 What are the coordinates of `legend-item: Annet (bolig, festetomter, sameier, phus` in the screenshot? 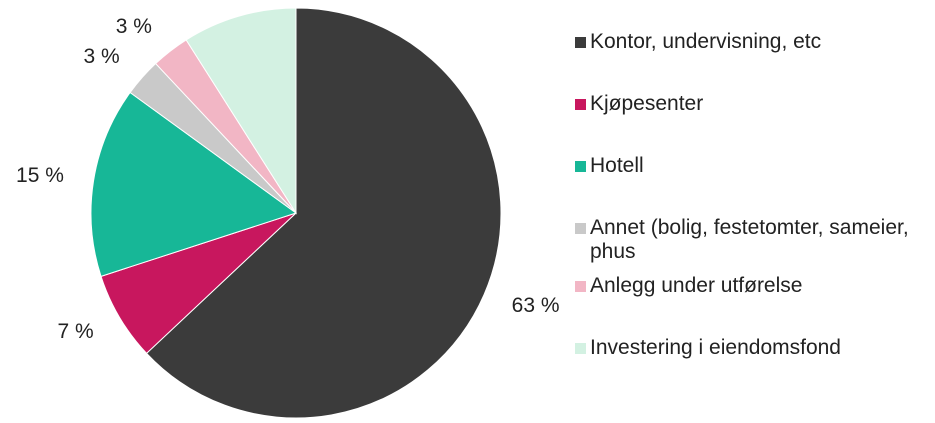 It's located at (754, 245).